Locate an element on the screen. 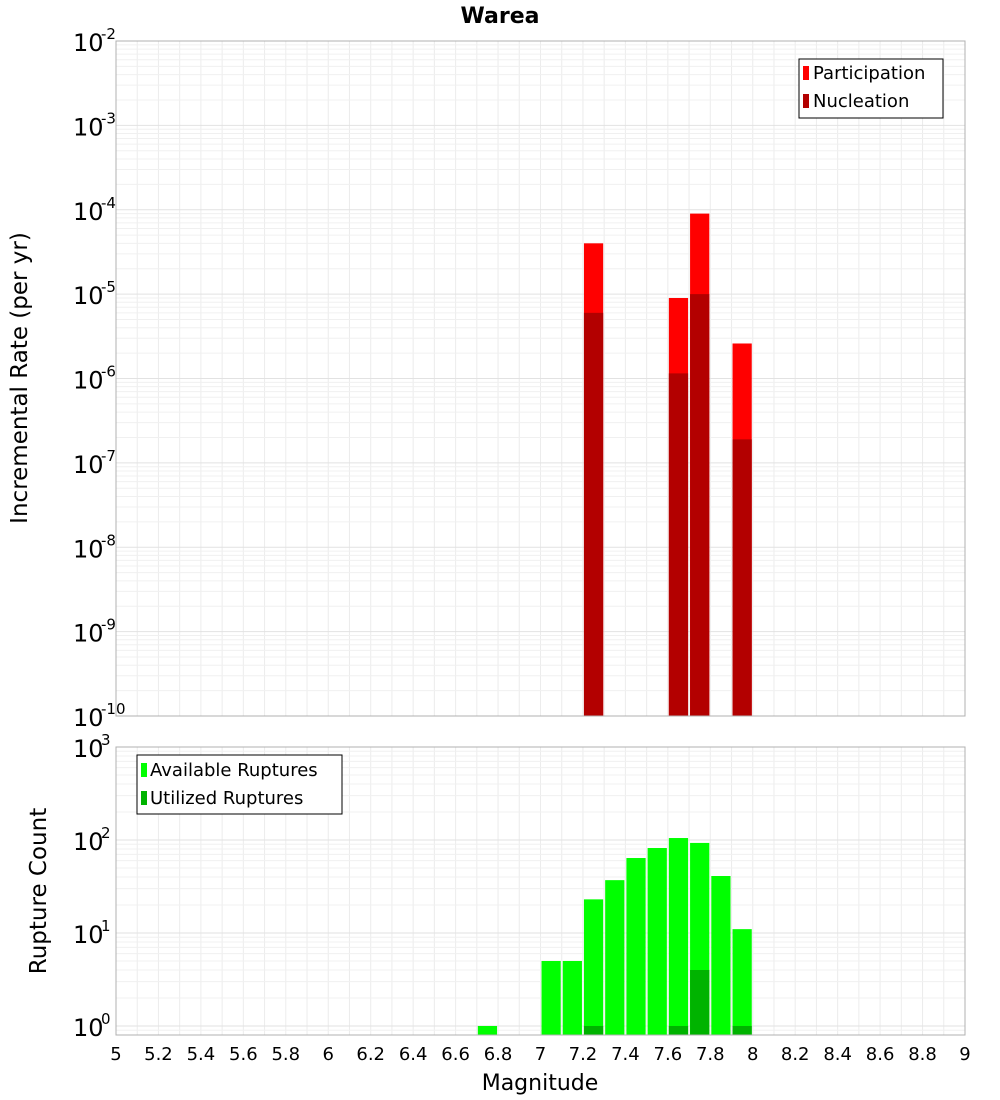 This screenshot has height=1100, width=1000. y-tick-exponent: -4 is located at coordinates (108, 203).